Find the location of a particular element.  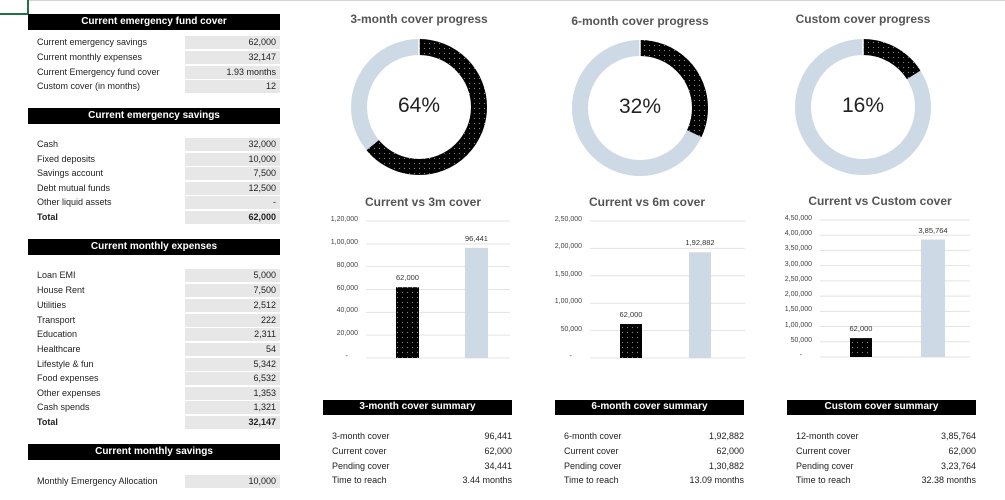

summary-label: 3-month cover is located at coordinates (361, 436).